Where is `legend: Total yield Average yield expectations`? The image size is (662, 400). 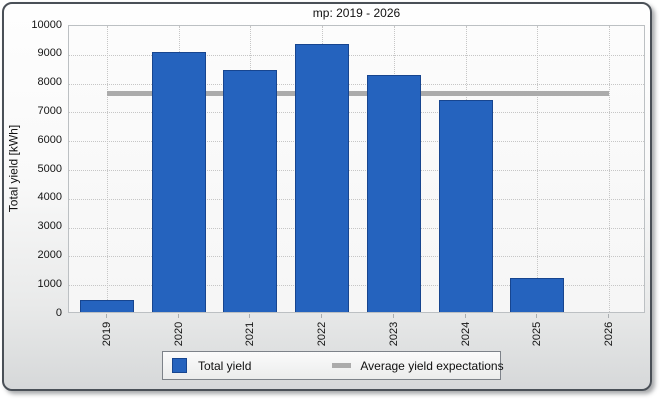 legend: Total yield Average yield expectations is located at coordinates (333, 365).